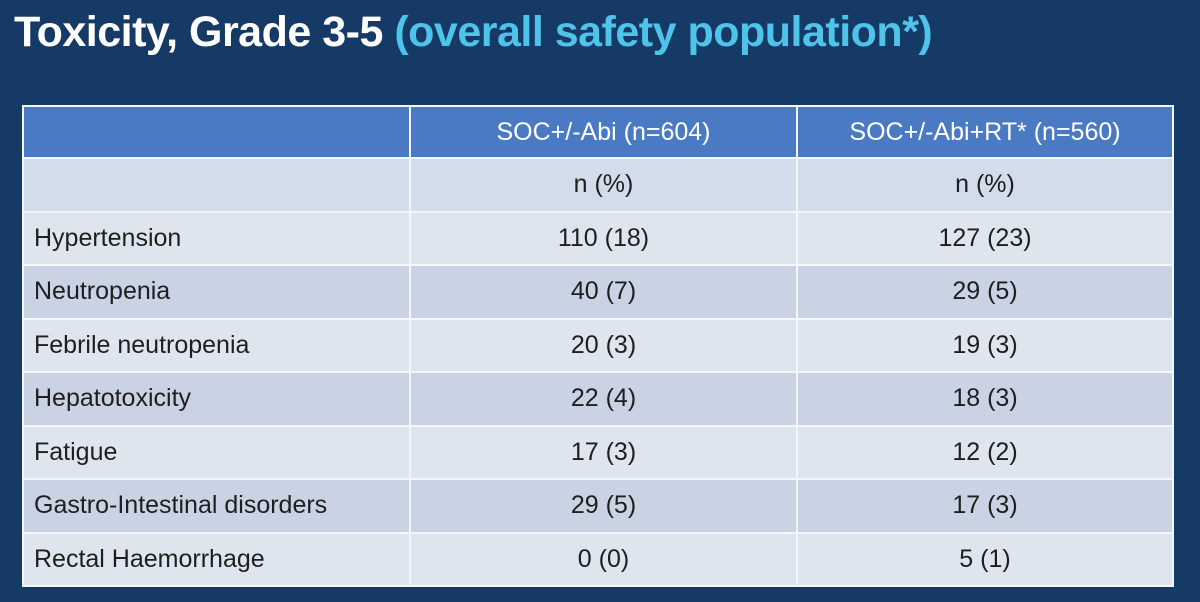 This screenshot has width=1200, height=602. What do you see at coordinates (985, 345) in the screenshot?
I see `row-value-soc-abi-rt: 19 (3)` at bounding box center [985, 345].